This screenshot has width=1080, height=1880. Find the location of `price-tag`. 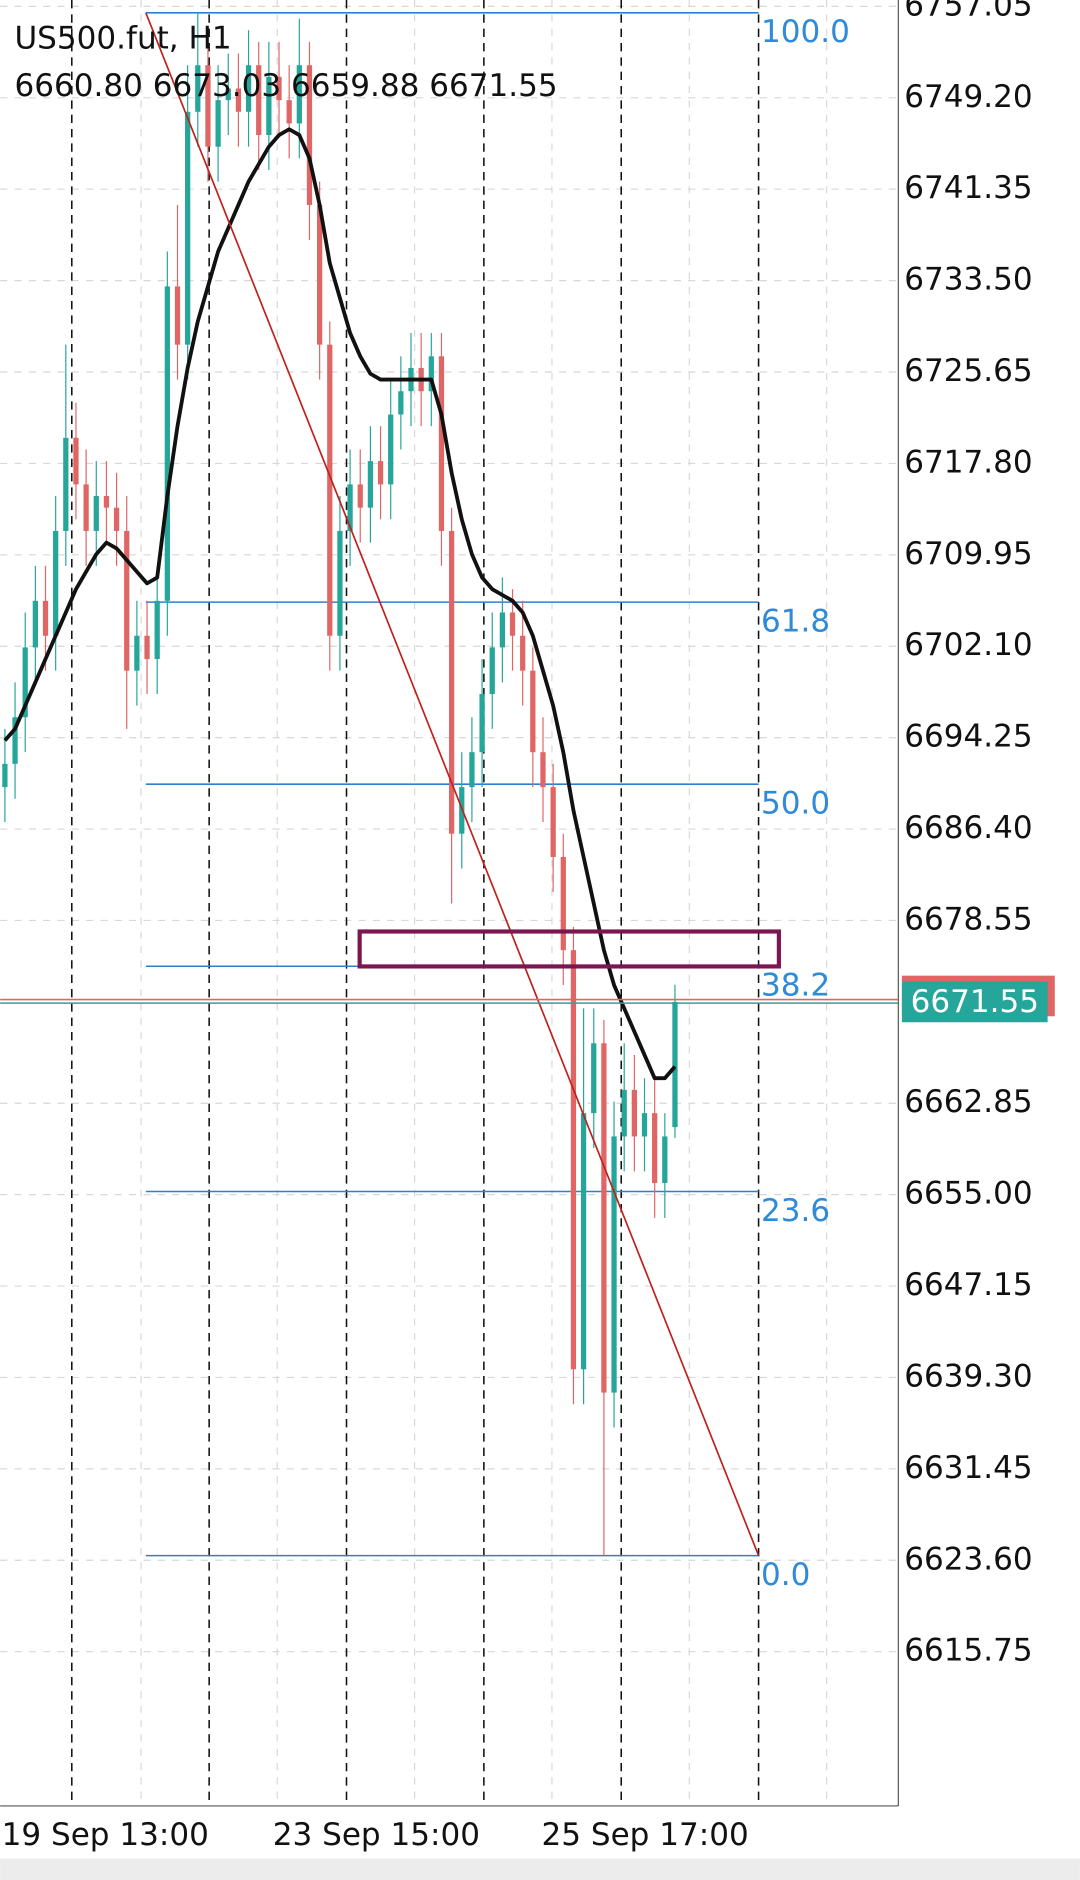

price-tag is located at coordinates (974, 1002).